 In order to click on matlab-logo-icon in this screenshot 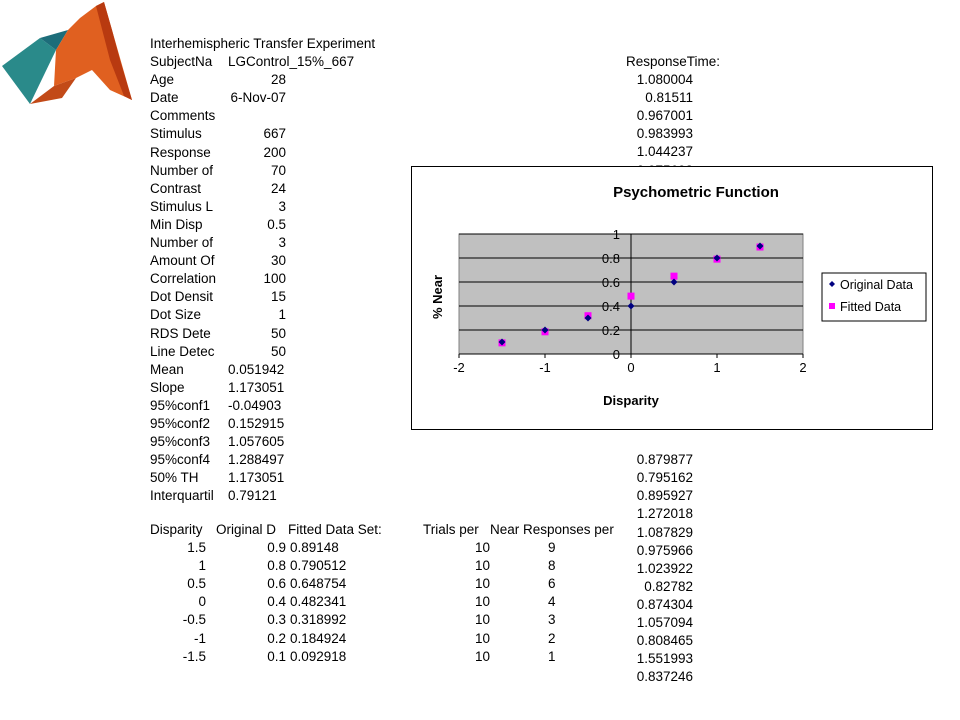, I will do `click(67, 53)`.